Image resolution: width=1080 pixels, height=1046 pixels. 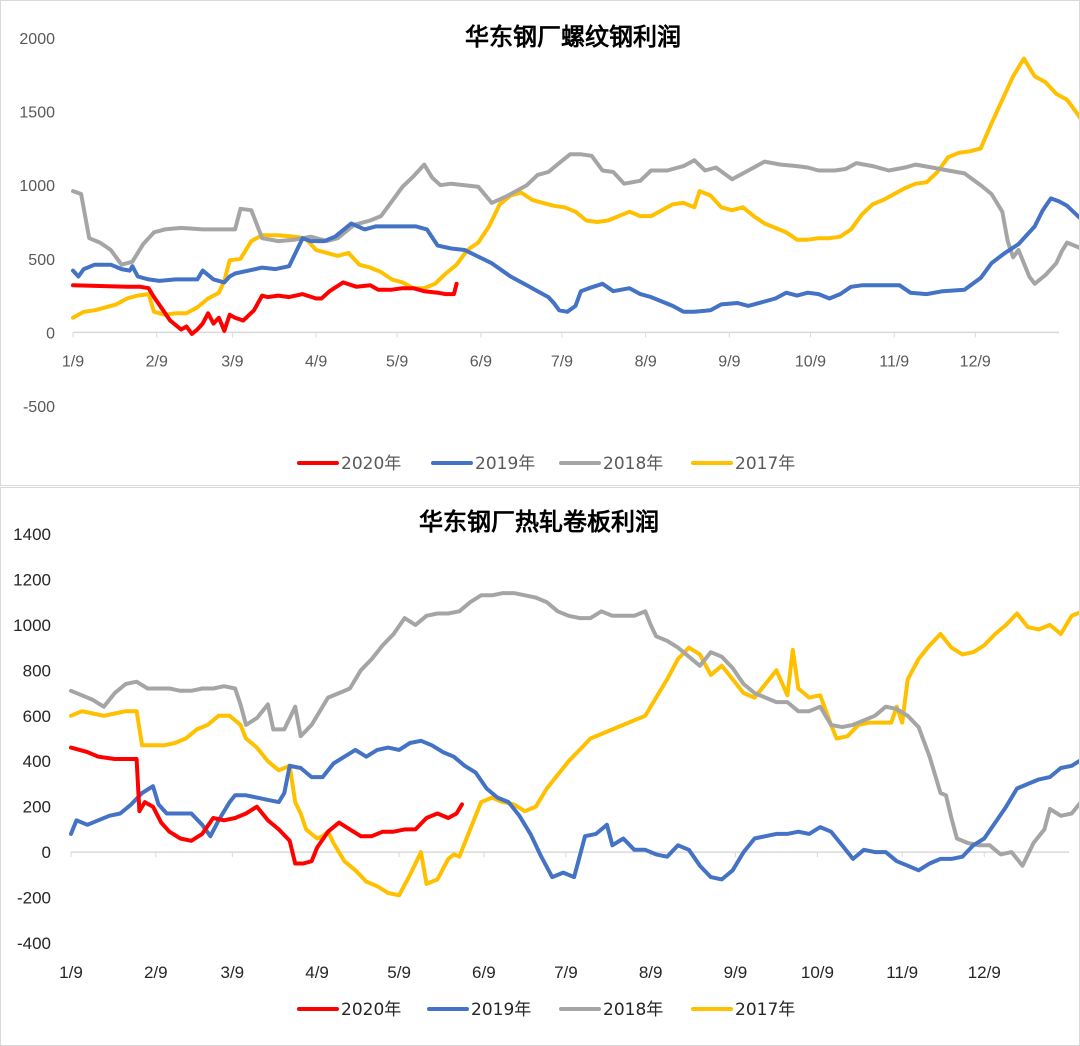 What do you see at coordinates (39, 407) in the screenshot?
I see `y-tick-label: -500` at bounding box center [39, 407].